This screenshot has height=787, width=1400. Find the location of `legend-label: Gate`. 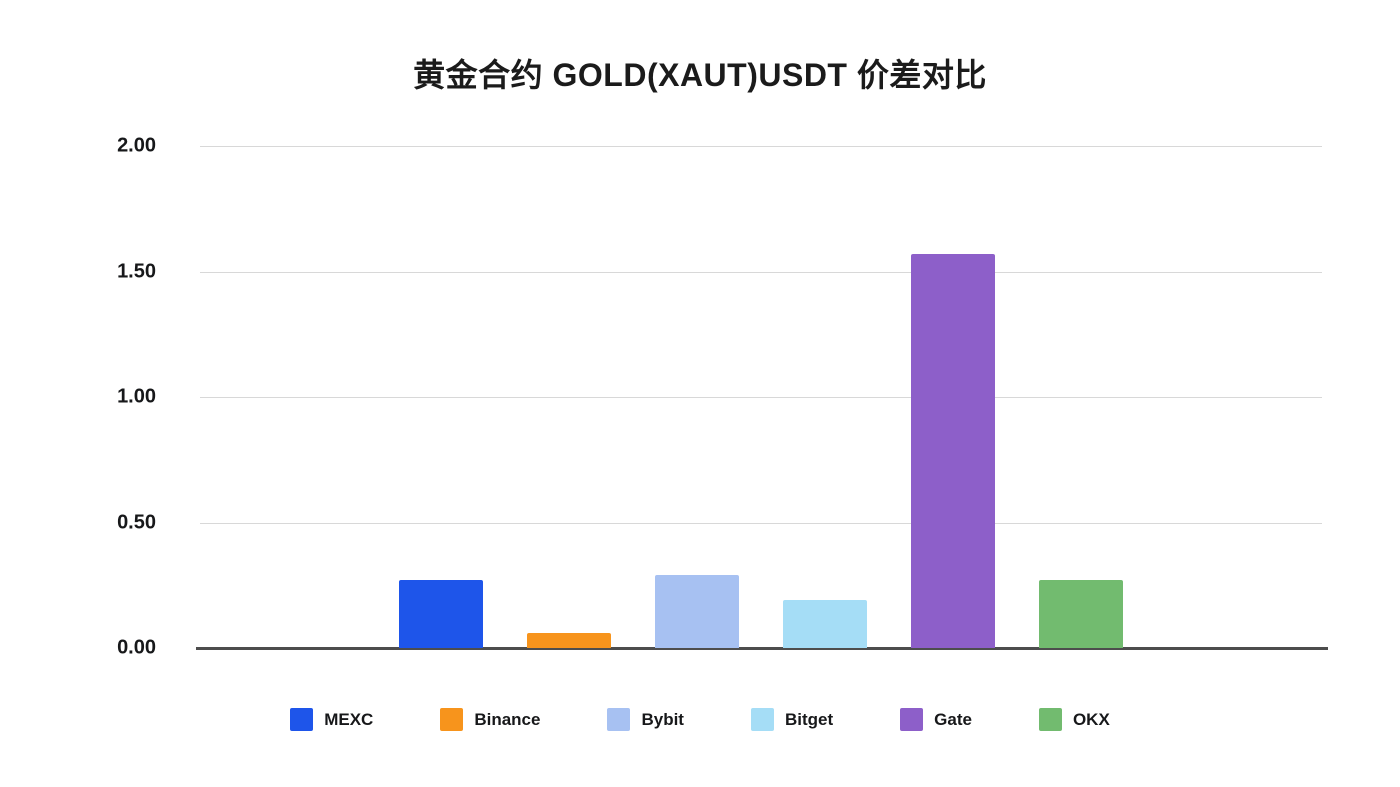

legend-label: Gate is located at coordinates (953, 719).